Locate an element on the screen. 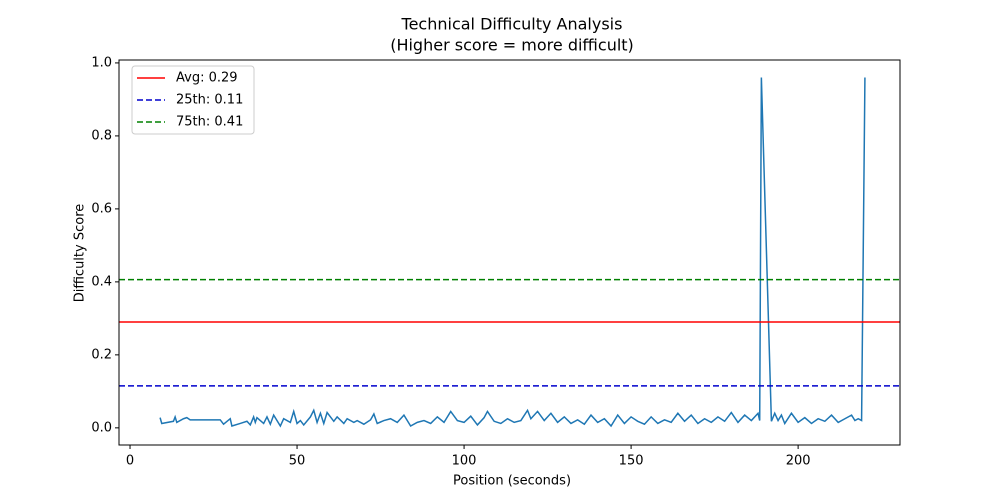 This screenshot has width=1000, height=500. x-tick-label: 50 is located at coordinates (297, 461).